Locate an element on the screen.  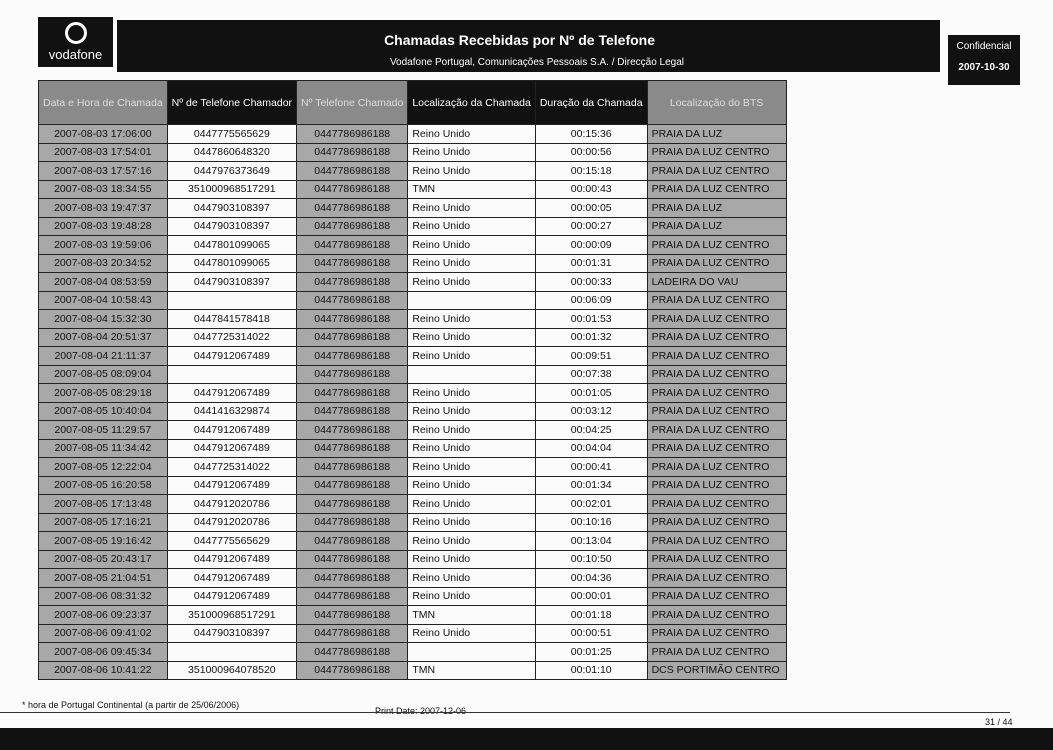
cell-datetime: 2007-08-05 08:09:04 is located at coordinates (103, 374).